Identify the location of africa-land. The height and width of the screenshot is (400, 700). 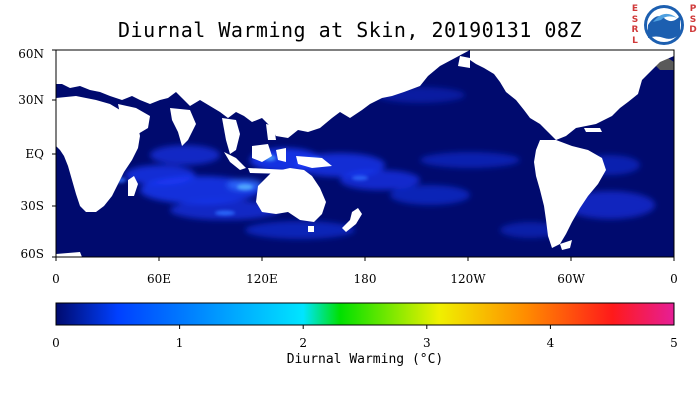
(98, 154).